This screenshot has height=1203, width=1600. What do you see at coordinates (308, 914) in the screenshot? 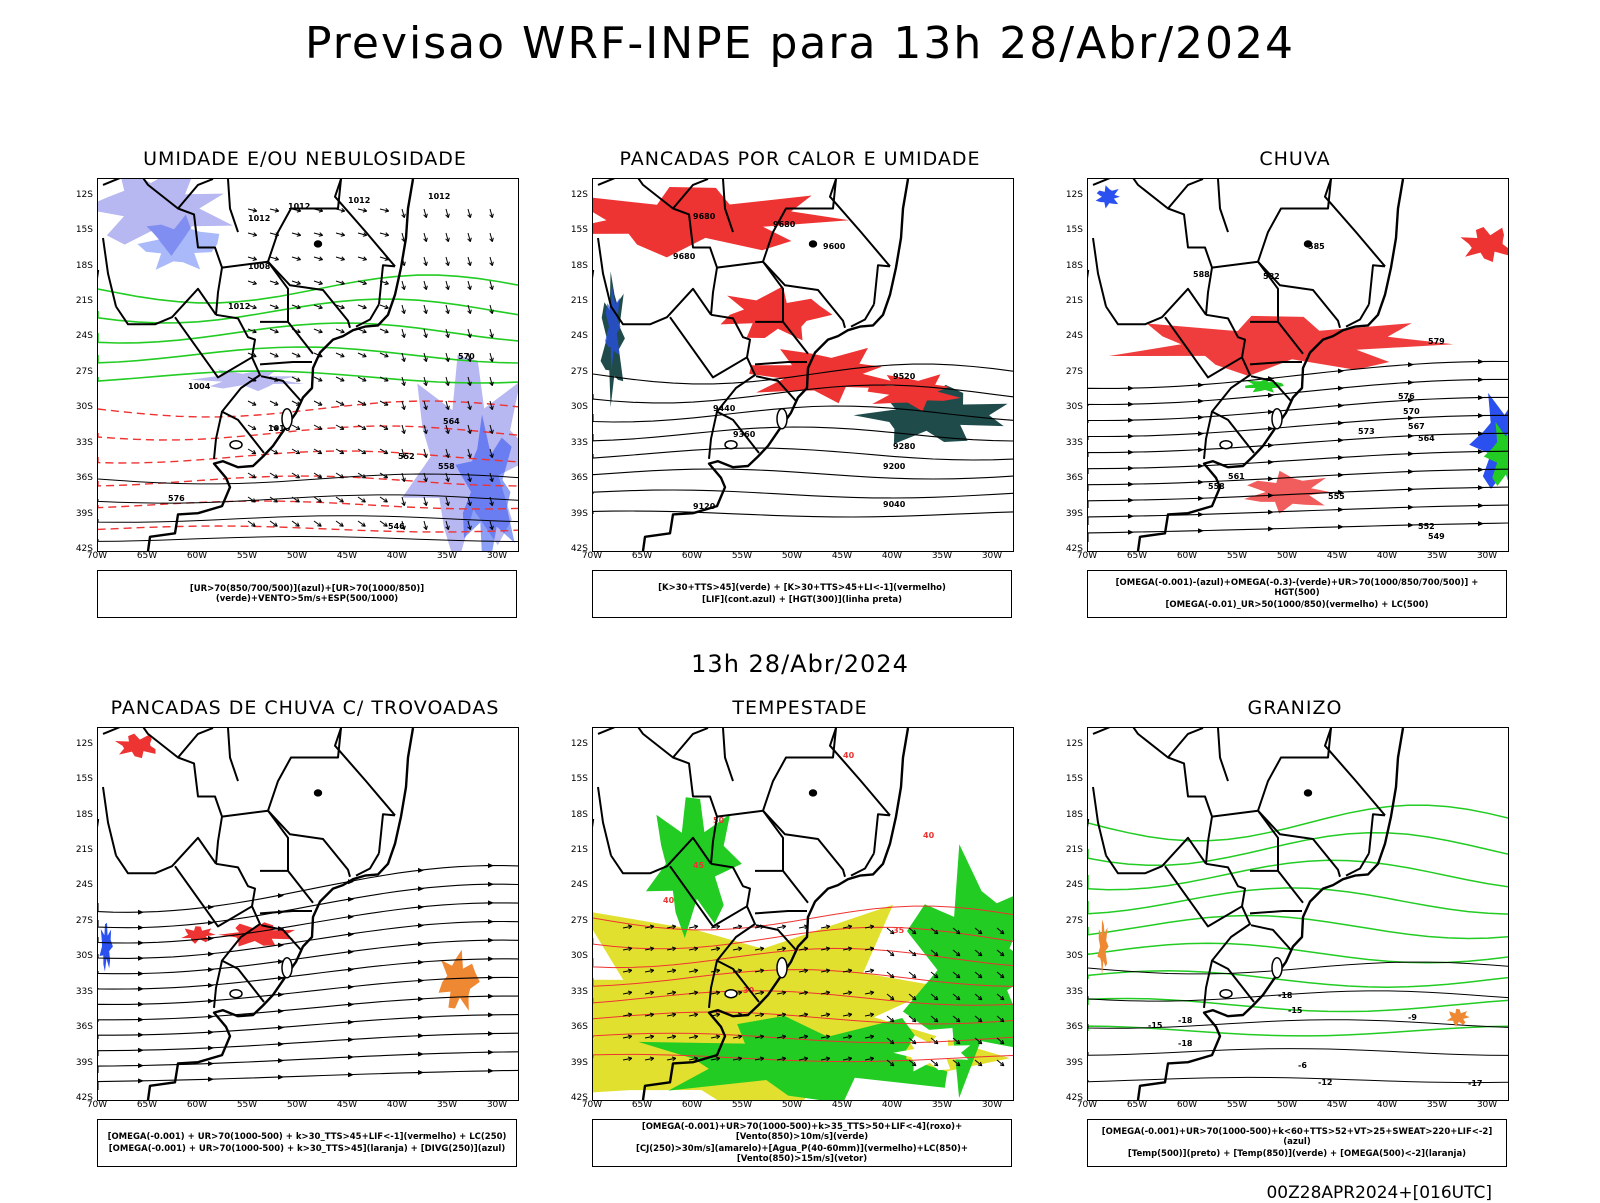
I see `map-svg` at bounding box center [308, 914].